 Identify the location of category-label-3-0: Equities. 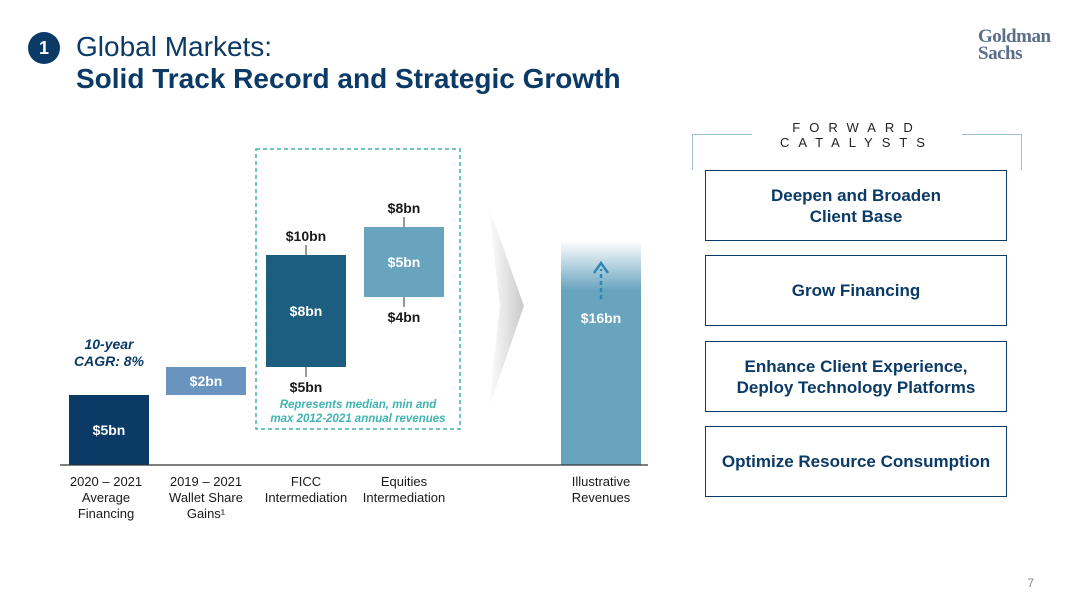
(404, 481).